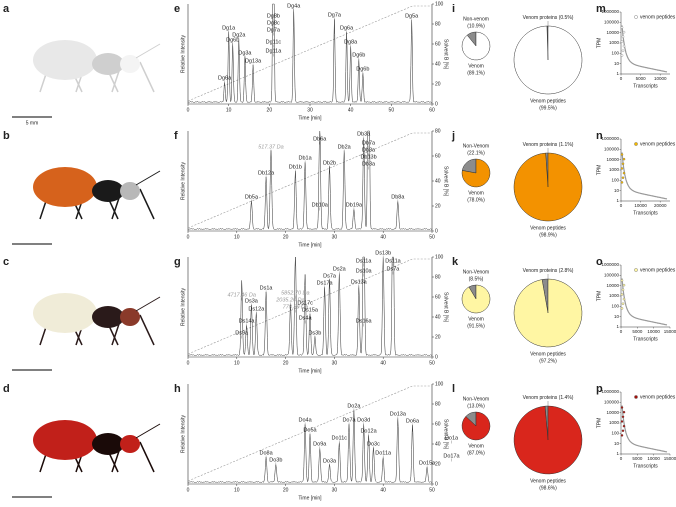 Image resolution: width=676 pixels, height=507 pixels. Describe the element at coordinates (548, 145) in the screenshot. I see `pie-caption: Venom proteins (1.1%)` at that location.